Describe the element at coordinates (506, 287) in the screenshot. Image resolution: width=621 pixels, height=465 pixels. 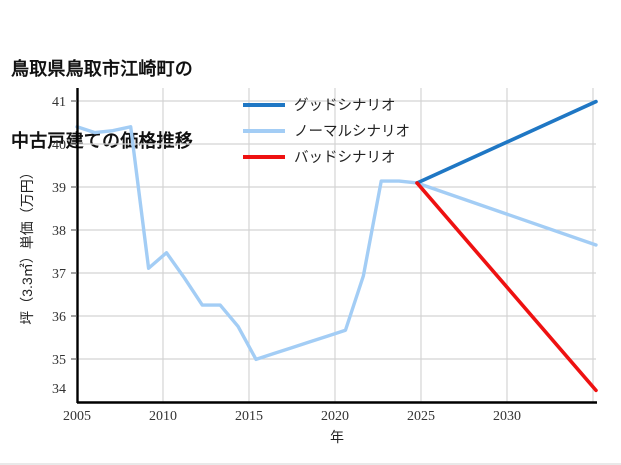
I see `series-line-bad` at that location.